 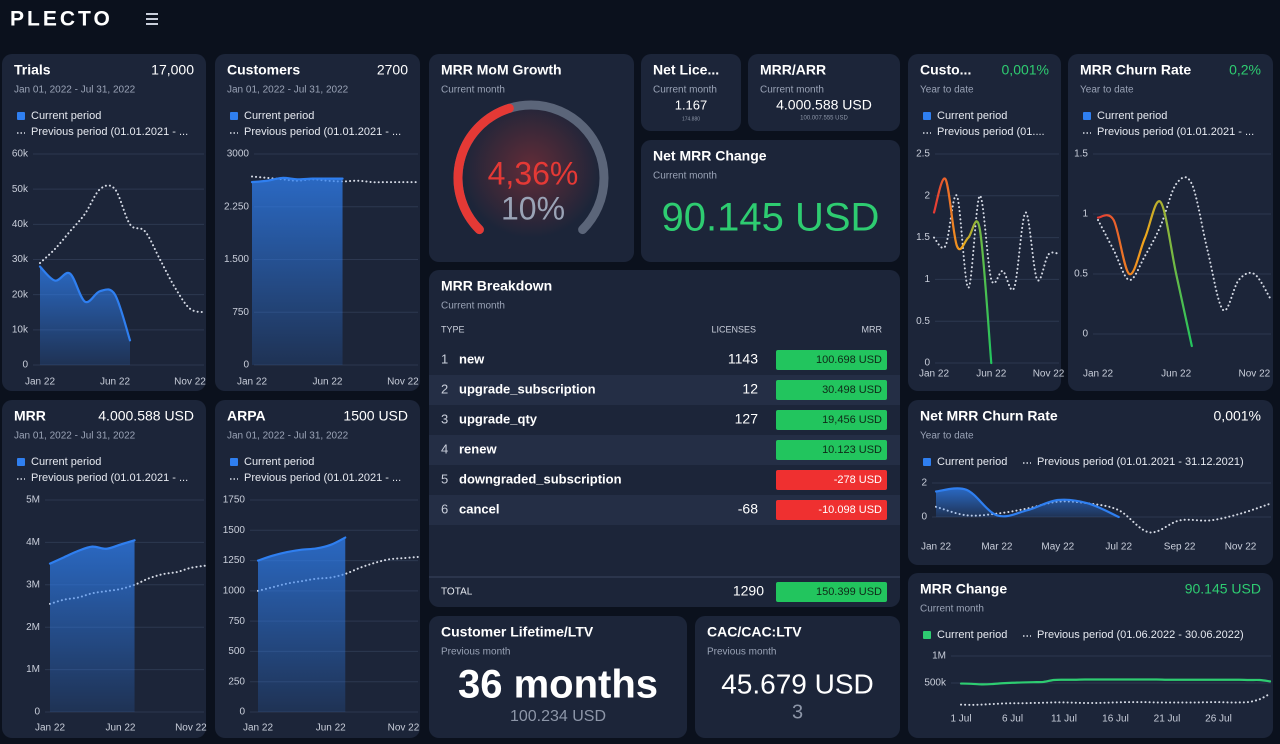 I want to click on card-subtitle: Previous month, so click(x=741, y=652).